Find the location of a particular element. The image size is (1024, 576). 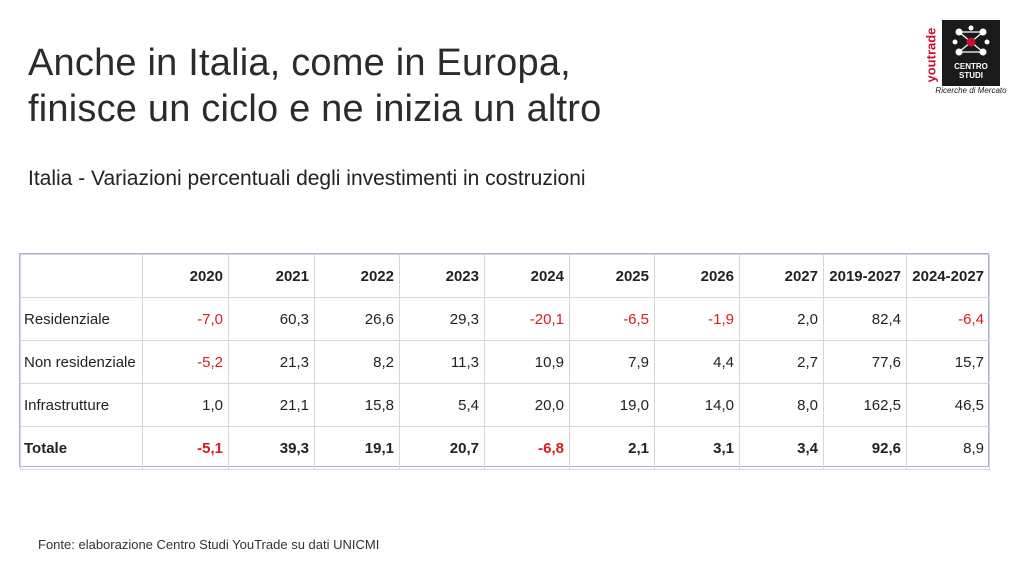

logo-brand: youtrade is located at coordinates (931, 55).